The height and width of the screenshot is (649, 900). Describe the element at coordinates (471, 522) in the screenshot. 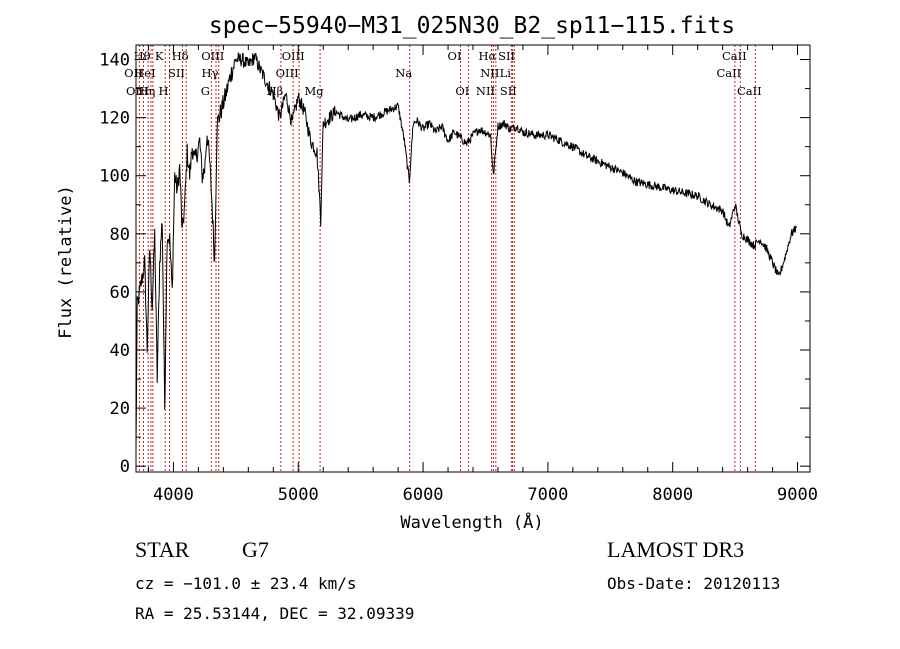

I see `x-axis-label: Wavelength (Å)` at that location.